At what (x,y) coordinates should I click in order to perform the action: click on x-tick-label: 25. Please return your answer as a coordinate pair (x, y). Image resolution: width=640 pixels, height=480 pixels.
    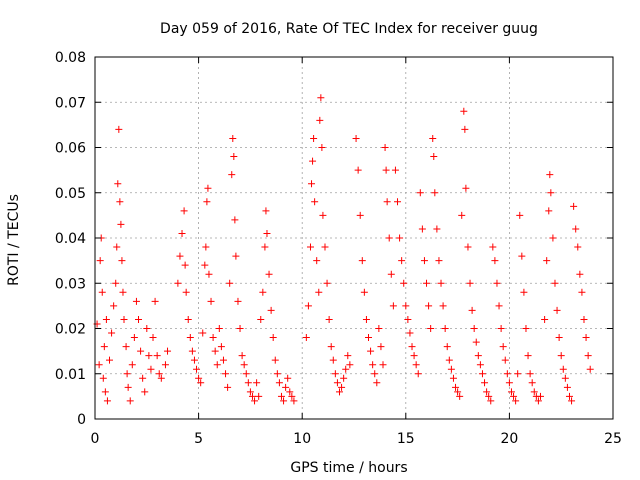
    Looking at the image, I should click on (613, 439).